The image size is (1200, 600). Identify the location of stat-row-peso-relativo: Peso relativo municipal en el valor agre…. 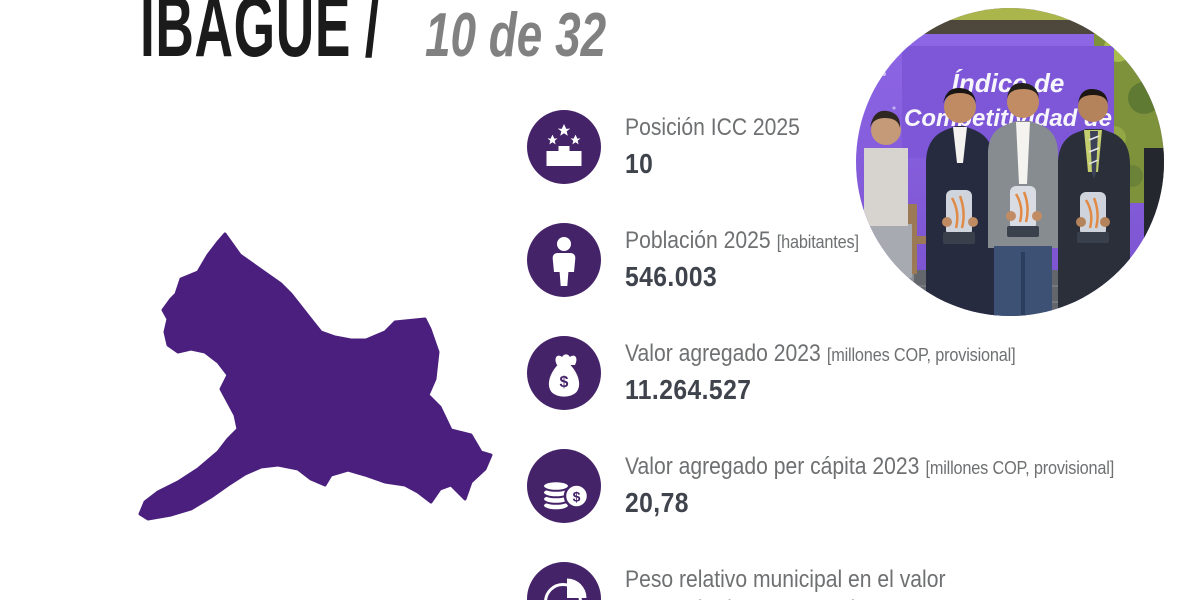
(854, 581).